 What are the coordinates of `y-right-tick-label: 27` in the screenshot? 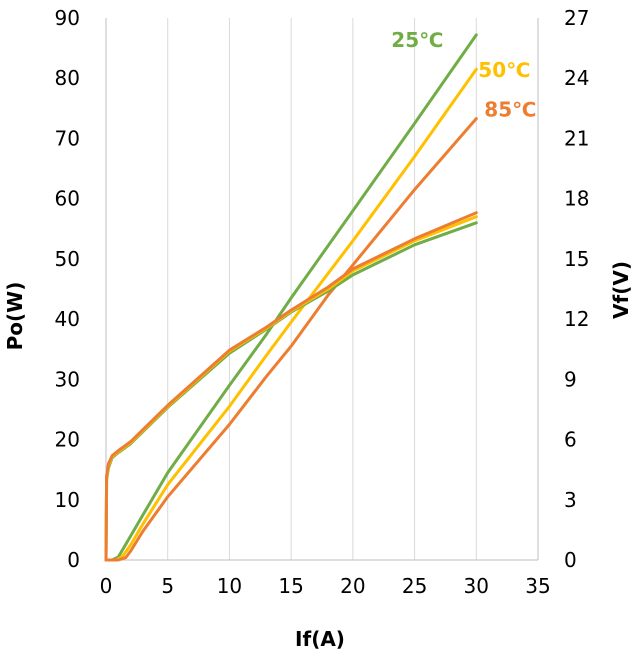 It's located at (576, 18).